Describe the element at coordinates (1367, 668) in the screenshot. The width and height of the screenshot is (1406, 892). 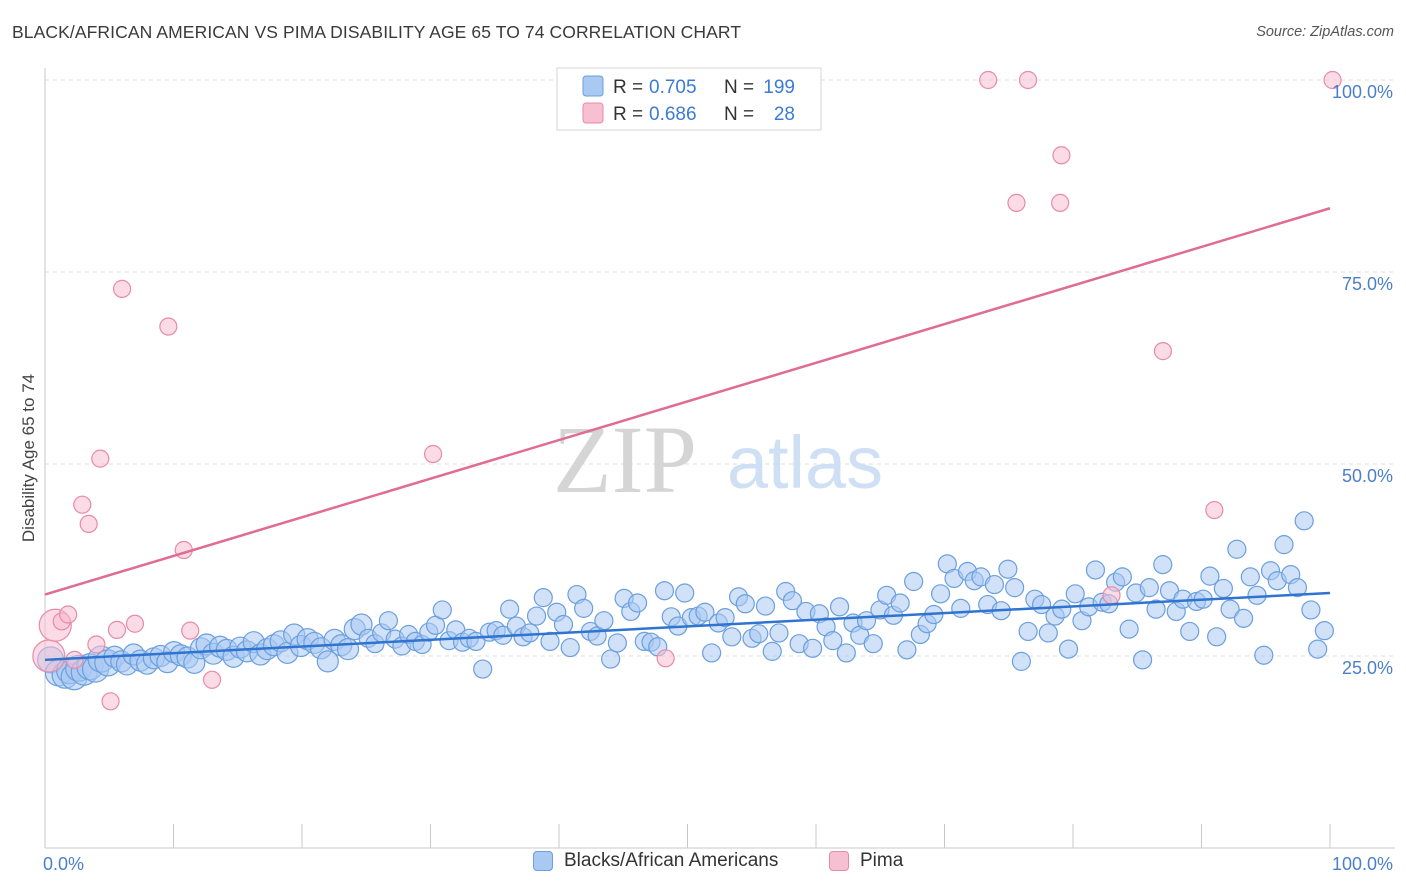
I see `y-tick-label-0: 25.0%` at that location.